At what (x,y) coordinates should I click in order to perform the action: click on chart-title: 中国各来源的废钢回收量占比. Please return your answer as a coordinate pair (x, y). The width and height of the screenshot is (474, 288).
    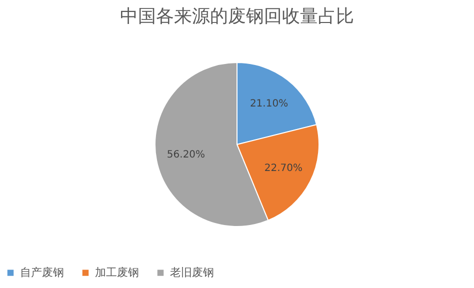
    Looking at the image, I should click on (237, 16).